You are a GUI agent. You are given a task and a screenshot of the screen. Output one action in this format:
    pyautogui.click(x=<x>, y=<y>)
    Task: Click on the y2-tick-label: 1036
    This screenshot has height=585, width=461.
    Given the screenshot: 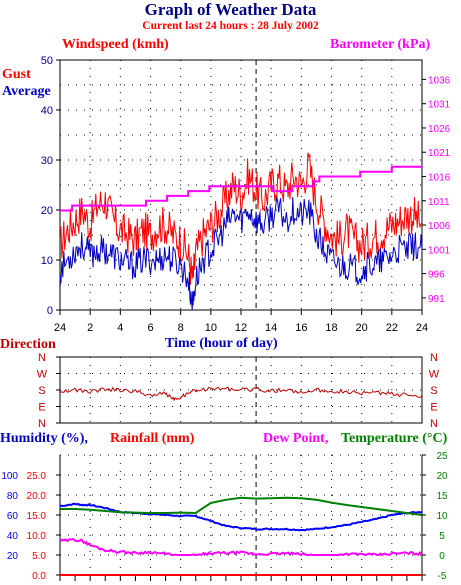 What is the action you would take?
    pyautogui.click(x=439, y=80)
    